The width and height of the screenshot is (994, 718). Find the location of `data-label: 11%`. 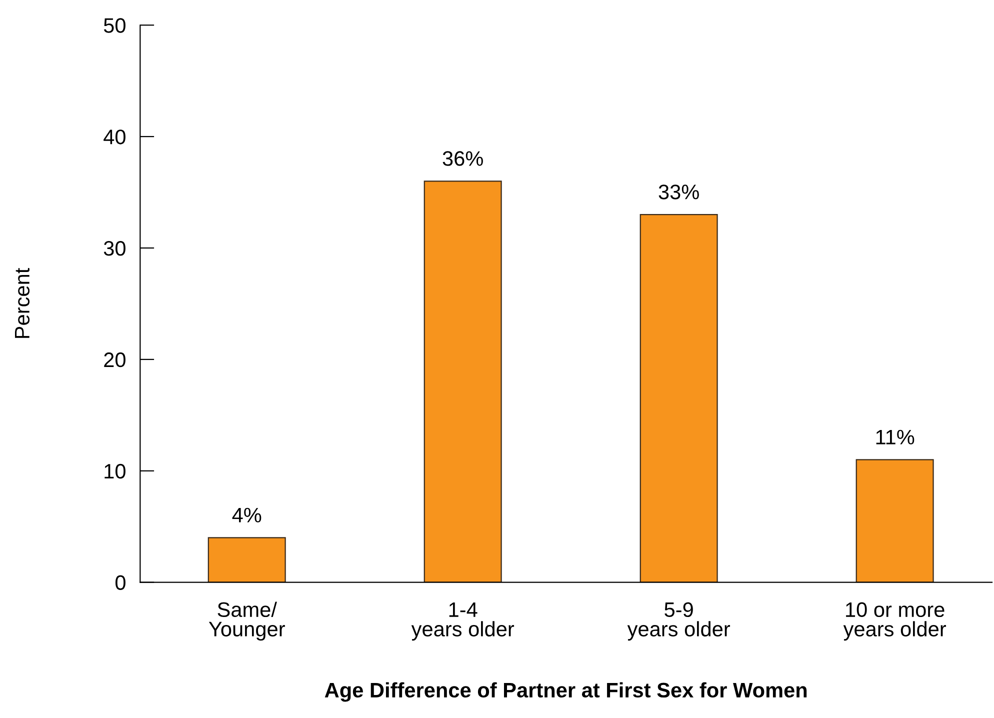

data-label: 11% is located at coordinates (895, 437).